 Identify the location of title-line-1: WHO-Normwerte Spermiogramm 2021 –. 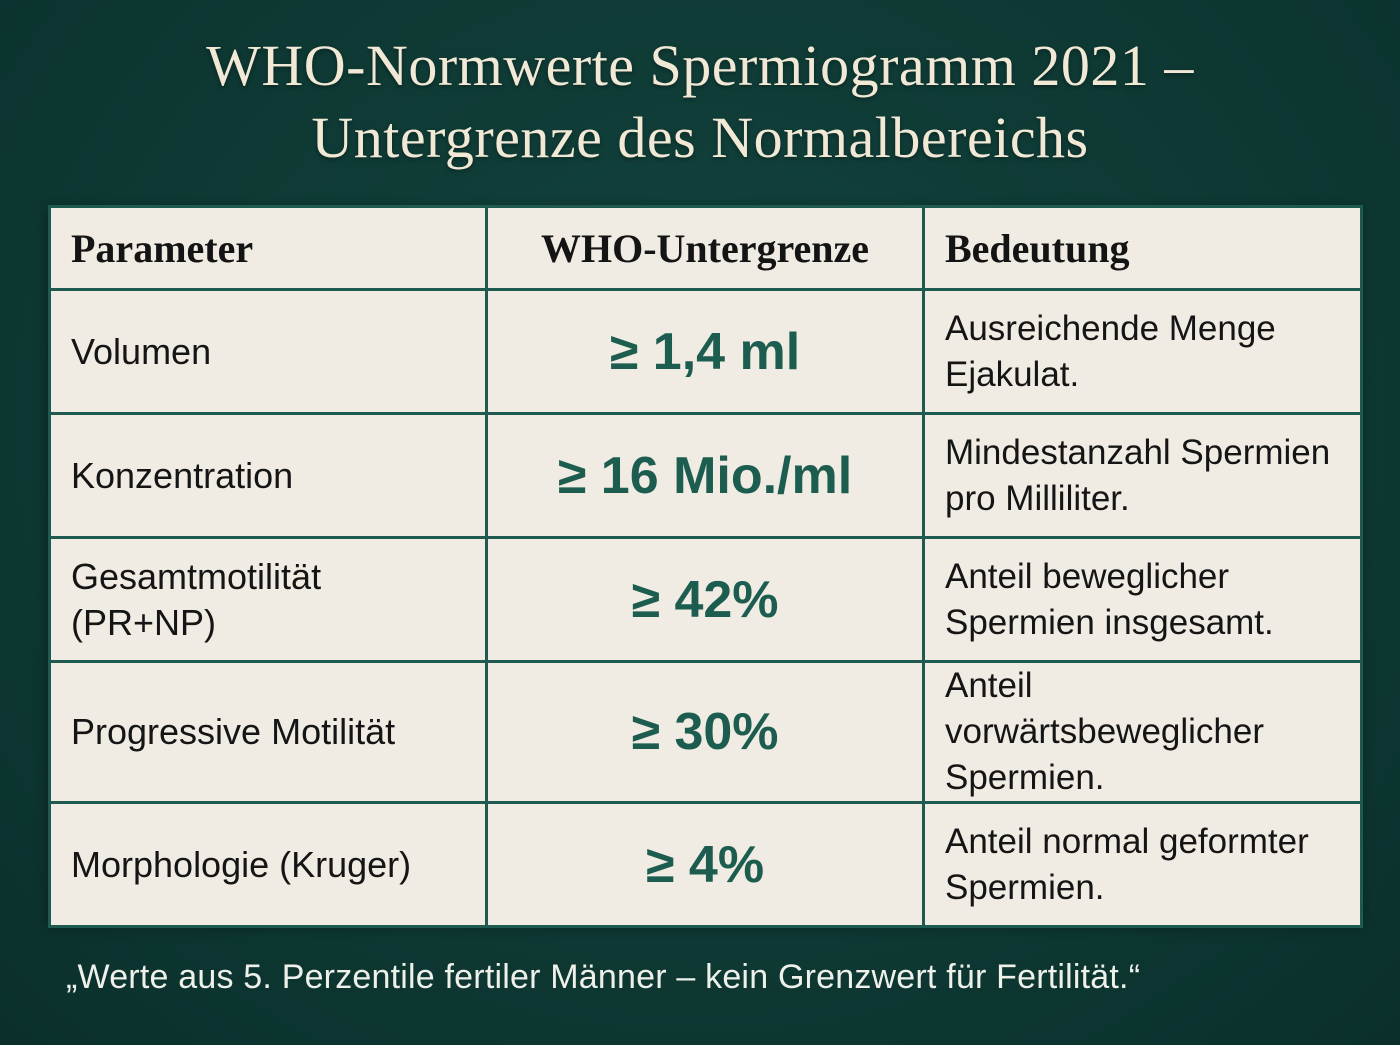
(700, 65).